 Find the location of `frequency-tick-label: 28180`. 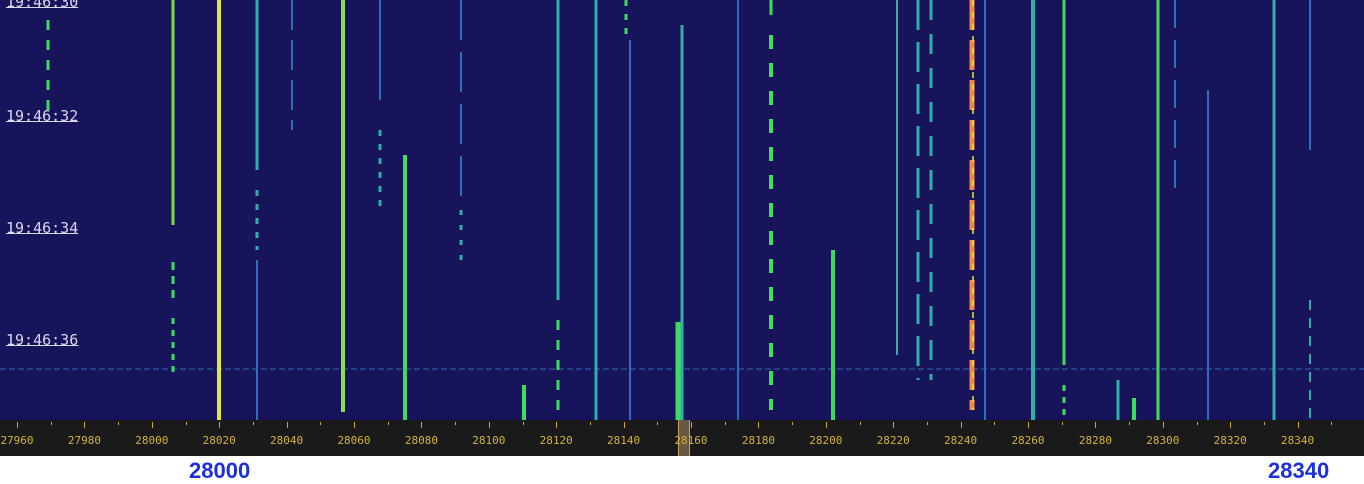

frequency-tick-label: 28180 is located at coordinates (758, 440).